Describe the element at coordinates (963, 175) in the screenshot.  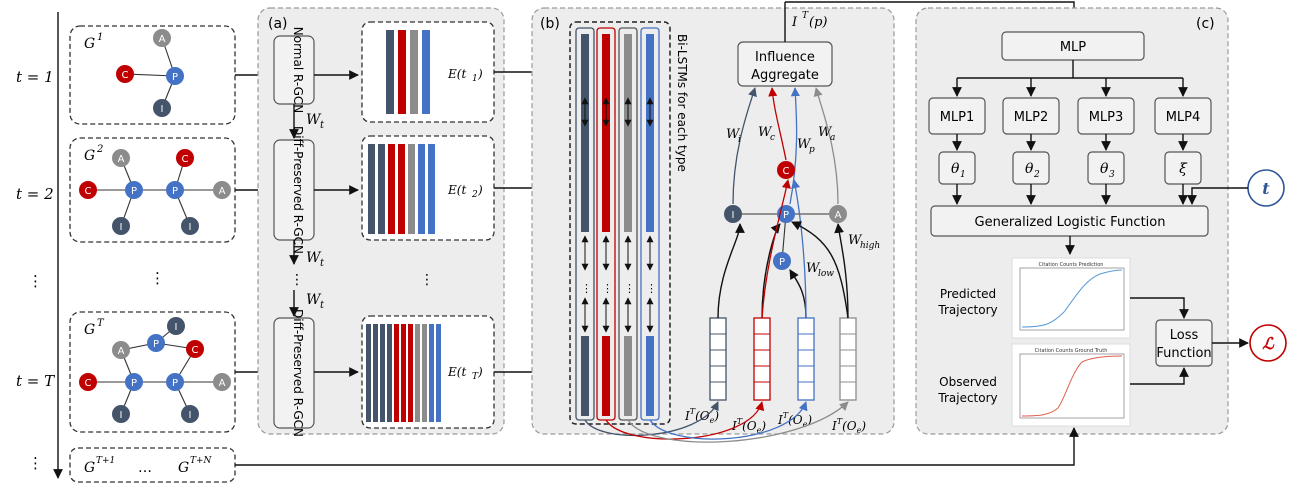
I see `theta1-sub: 1` at that location.